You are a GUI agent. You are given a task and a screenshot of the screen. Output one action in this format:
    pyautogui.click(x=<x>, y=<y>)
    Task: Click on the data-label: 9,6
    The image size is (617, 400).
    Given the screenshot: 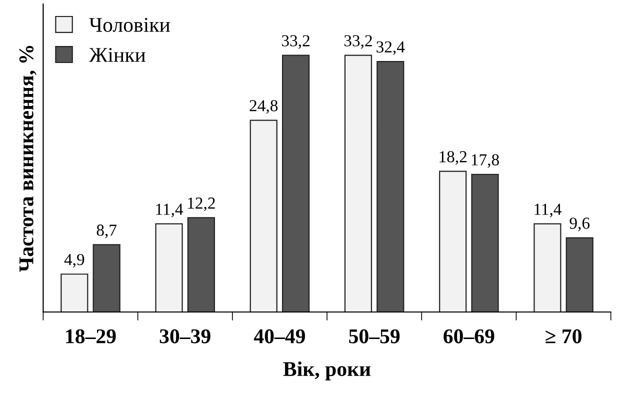 What is the action you would take?
    pyautogui.click(x=580, y=225)
    